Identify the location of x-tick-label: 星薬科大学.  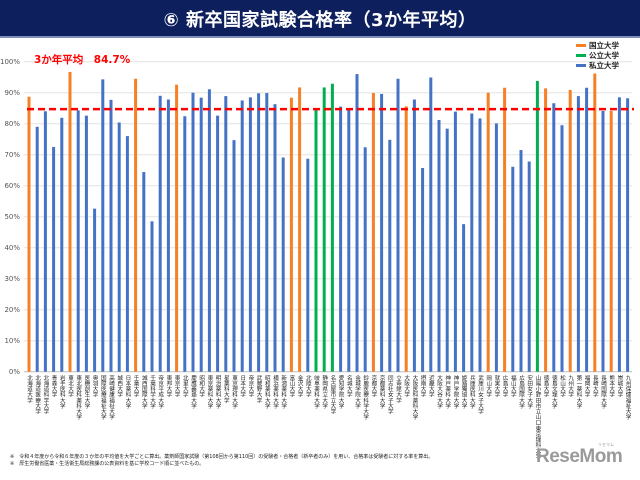
(225, 389).